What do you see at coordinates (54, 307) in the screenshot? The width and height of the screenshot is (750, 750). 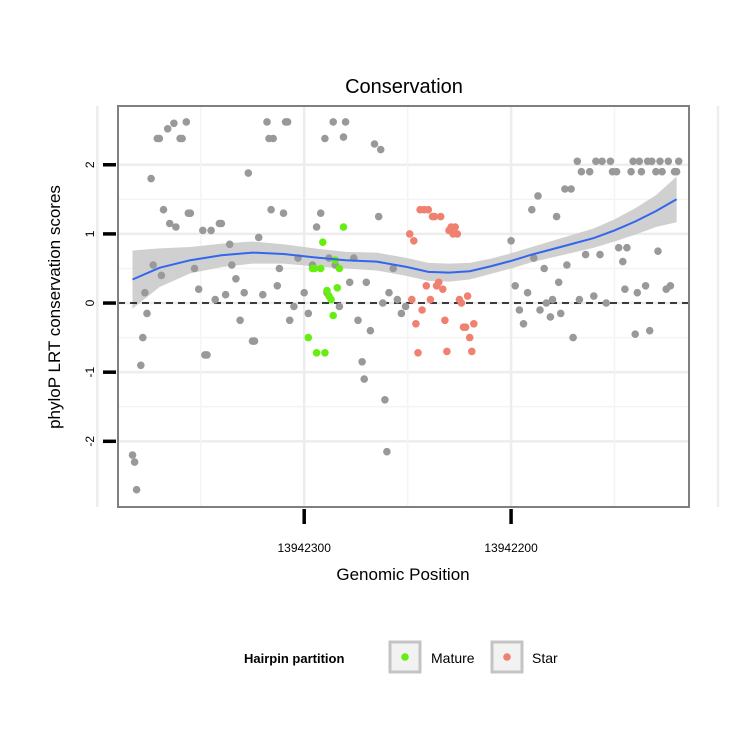 I see `y-axis-label: phyloP LRT conservation scores` at bounding box center [54, 307].